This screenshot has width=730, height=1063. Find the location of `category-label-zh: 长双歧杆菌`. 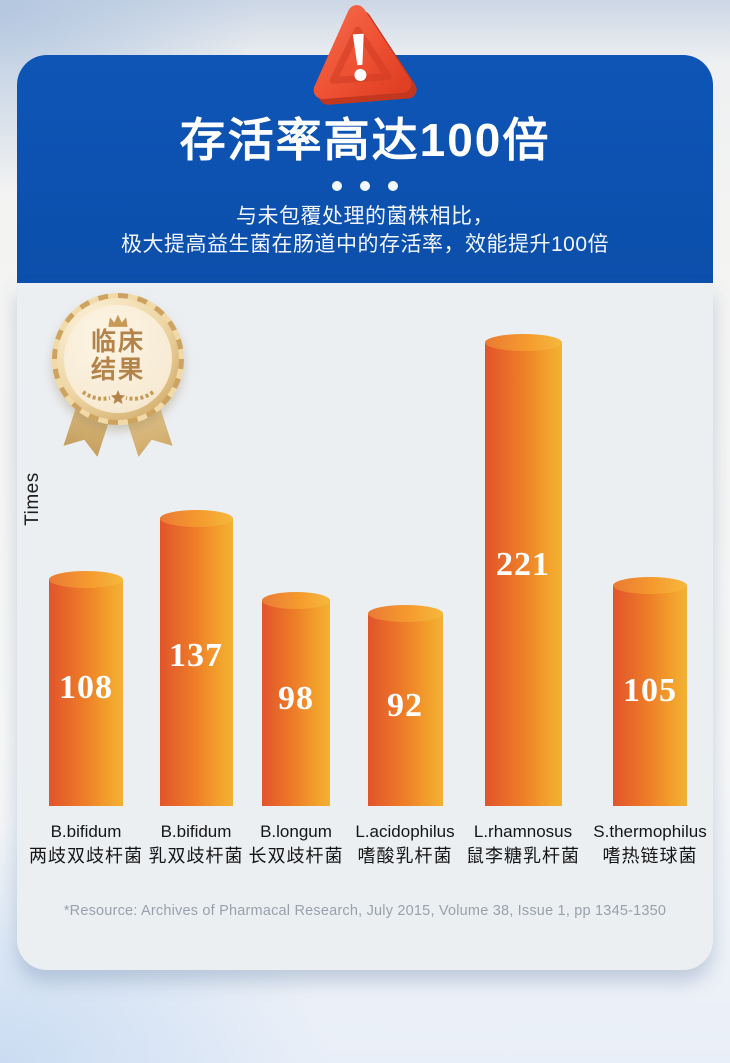

category-label-zh: 长双歧杆菌 is located at coordinates (296, 856).